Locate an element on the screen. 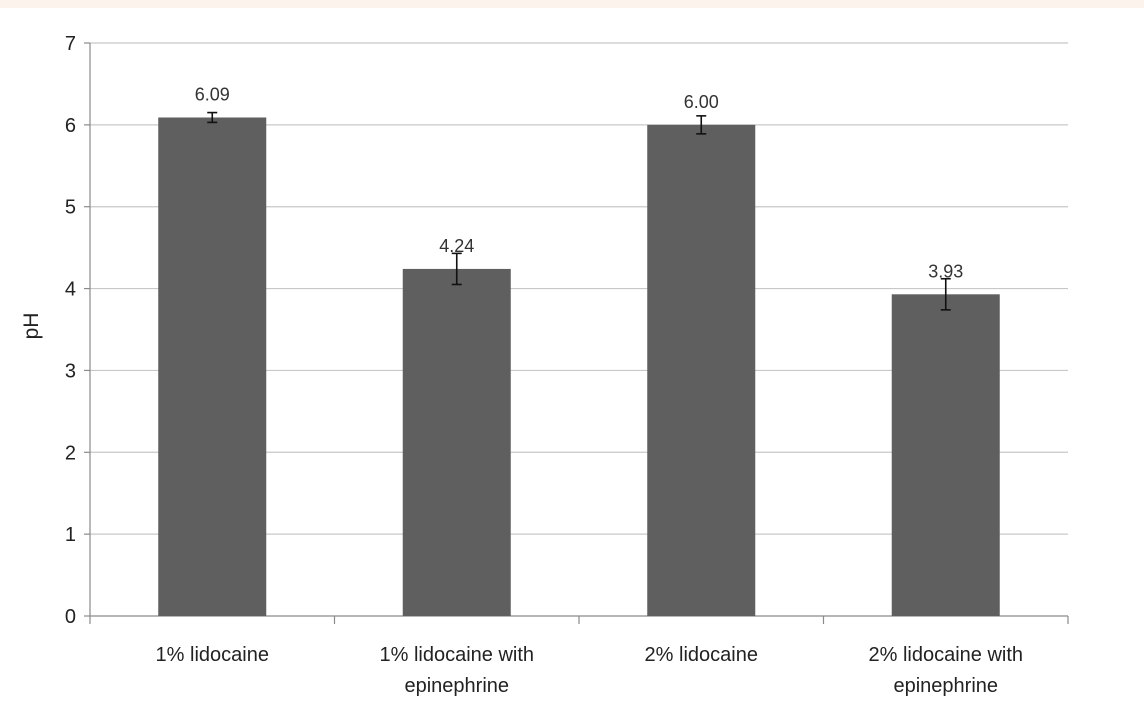 This screenshot has width=1144, height=703. category-label-1-0: 1% lidocaine with is located at coordinates (456, 655).